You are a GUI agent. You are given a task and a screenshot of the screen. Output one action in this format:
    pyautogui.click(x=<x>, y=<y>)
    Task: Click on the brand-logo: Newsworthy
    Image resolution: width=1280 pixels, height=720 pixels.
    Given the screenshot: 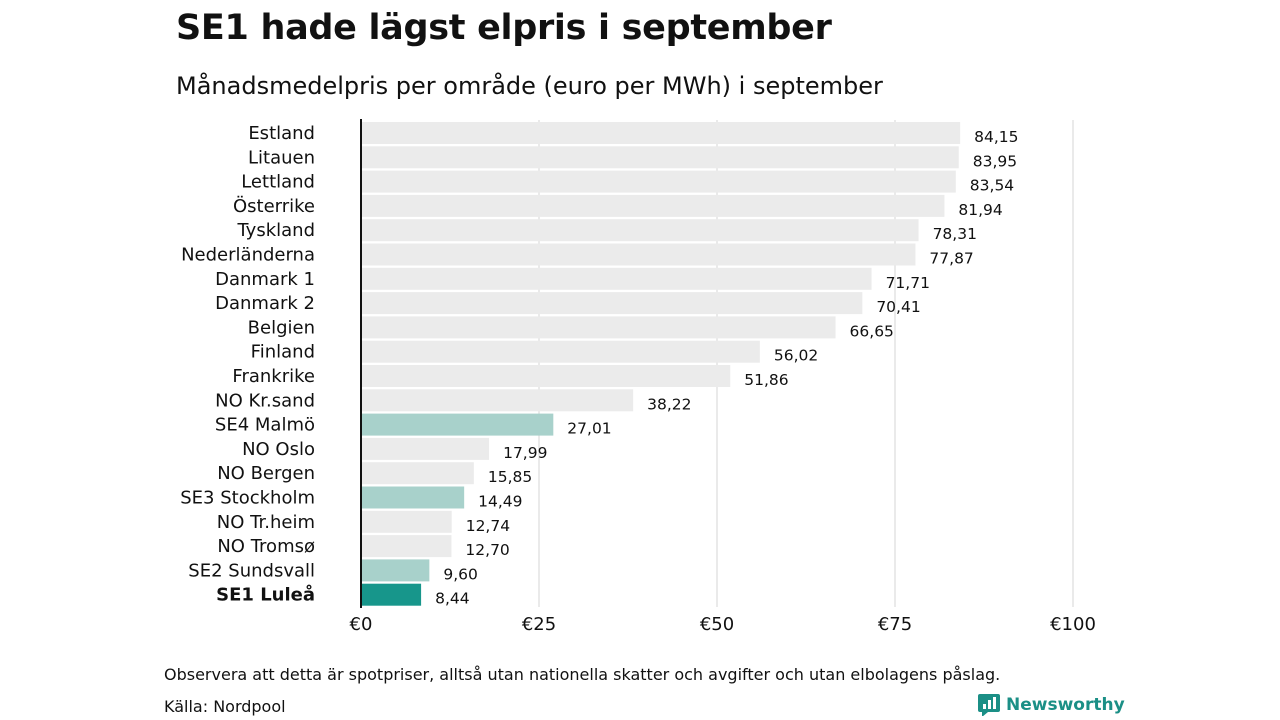 What is the action you would take?
    pyautogui.click(x=1051, y=705)
    